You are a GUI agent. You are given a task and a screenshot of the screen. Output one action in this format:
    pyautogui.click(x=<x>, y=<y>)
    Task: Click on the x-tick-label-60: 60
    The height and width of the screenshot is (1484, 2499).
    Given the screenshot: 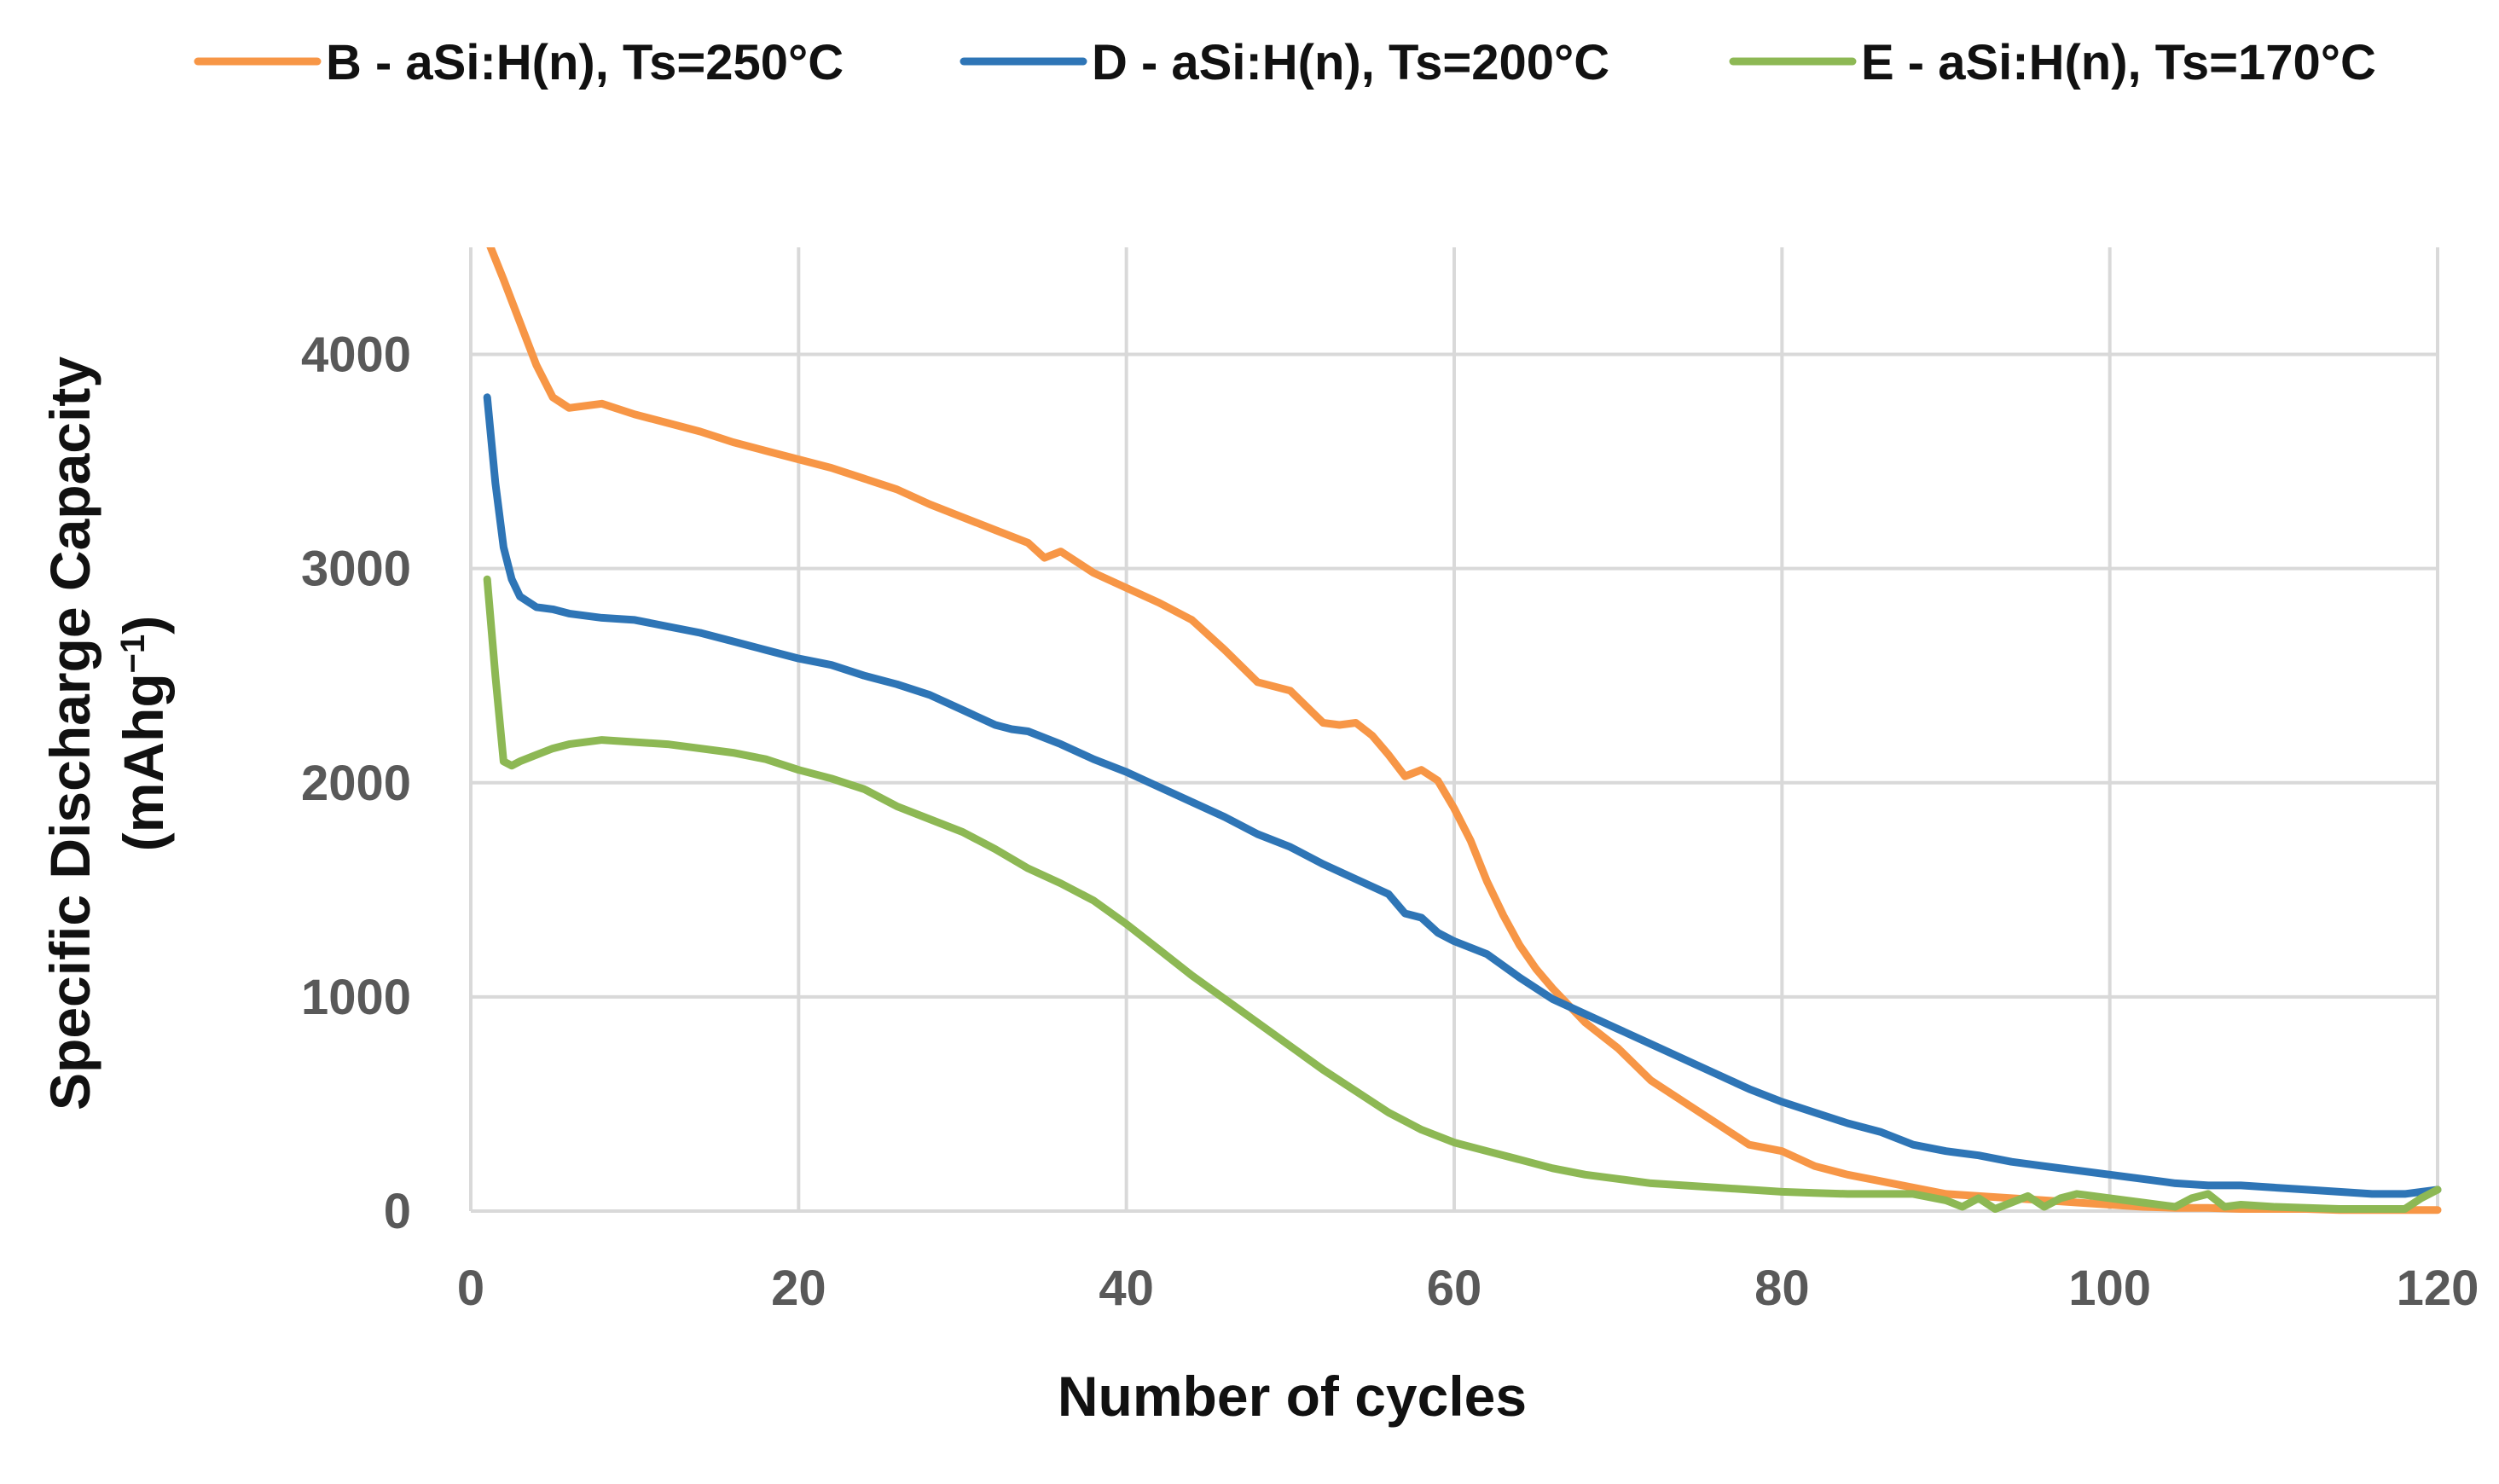 What is the action you would take?
    pyautogui.click(x=1454, y=1288)
    